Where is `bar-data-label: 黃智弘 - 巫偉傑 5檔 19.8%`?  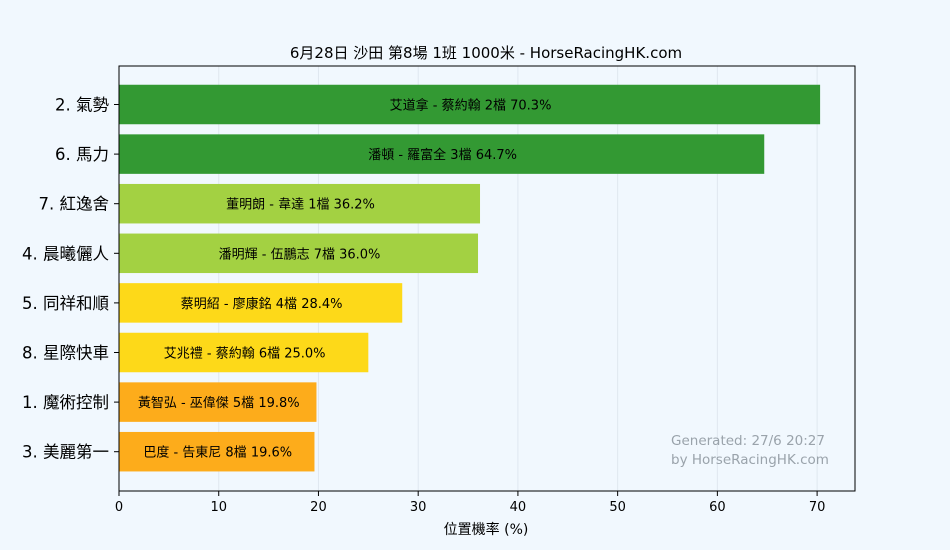 bar-data-label: 黃智弘 - 巫偉傑 5檔 19.8% is located at coordinates (219, 403).